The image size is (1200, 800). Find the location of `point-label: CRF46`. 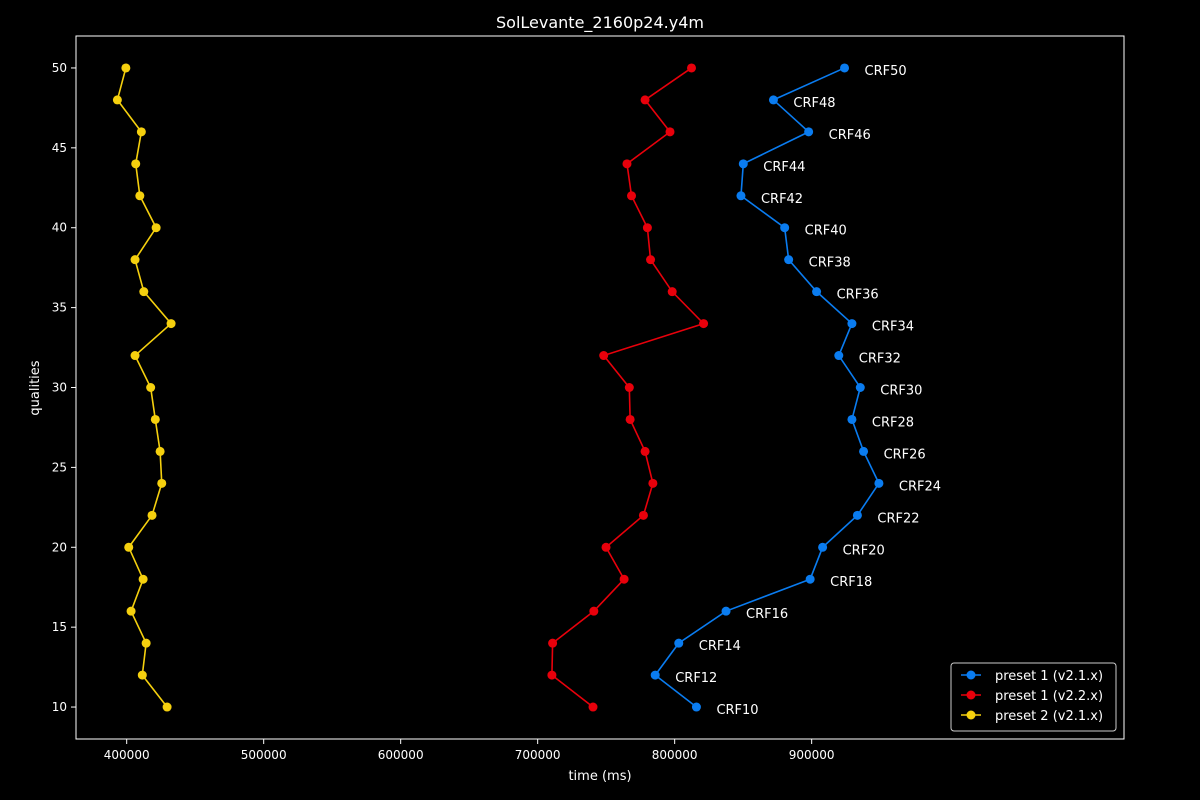

point-label: CRF46 is located at coordinates (850, 135).